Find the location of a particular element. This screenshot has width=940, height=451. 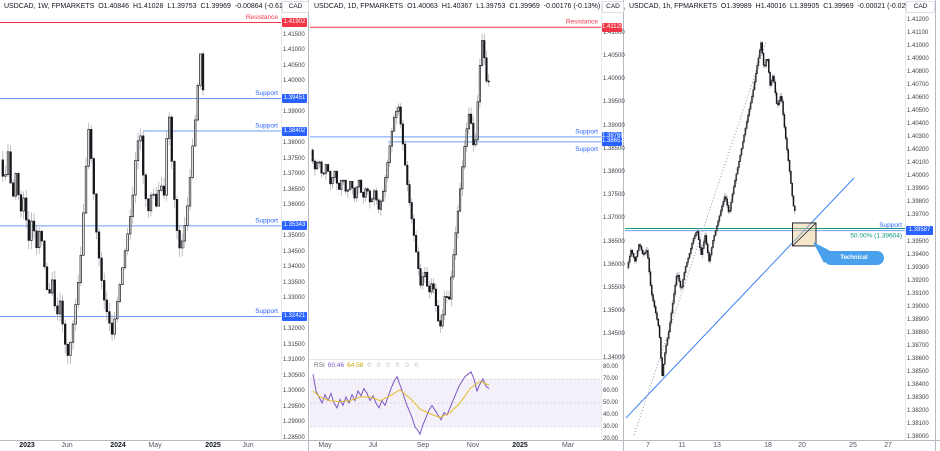

ascending-trendline is located at coordinates (740, 298).